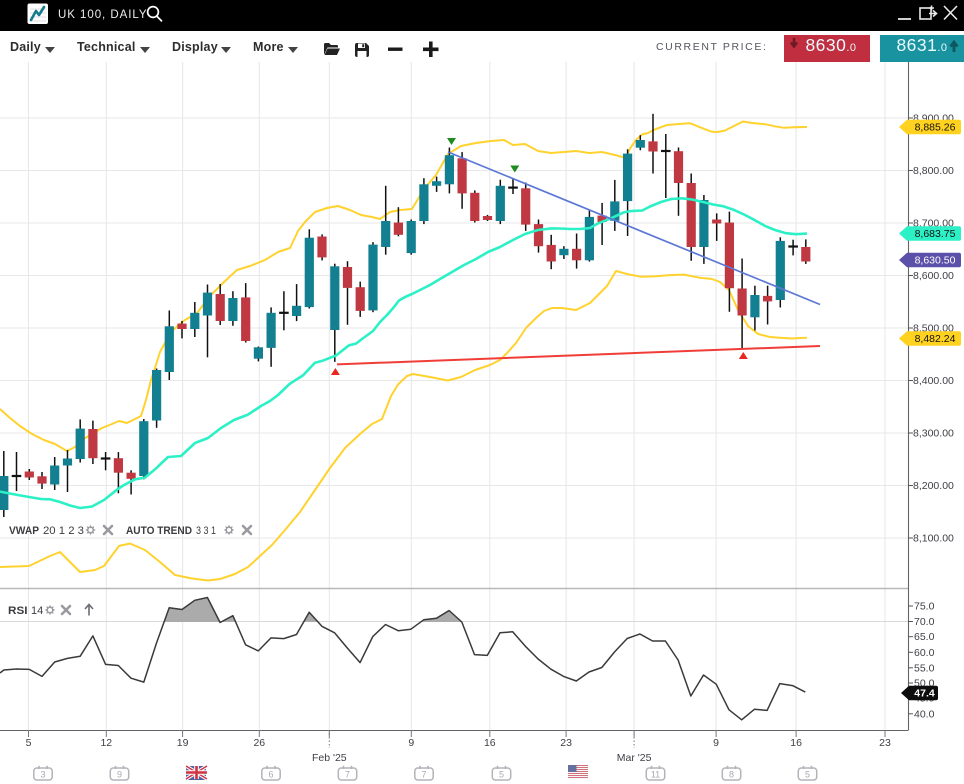  Describe the element at coordinates (18, 611) in the screenshot. I see `svg-text: RSI` at that location.